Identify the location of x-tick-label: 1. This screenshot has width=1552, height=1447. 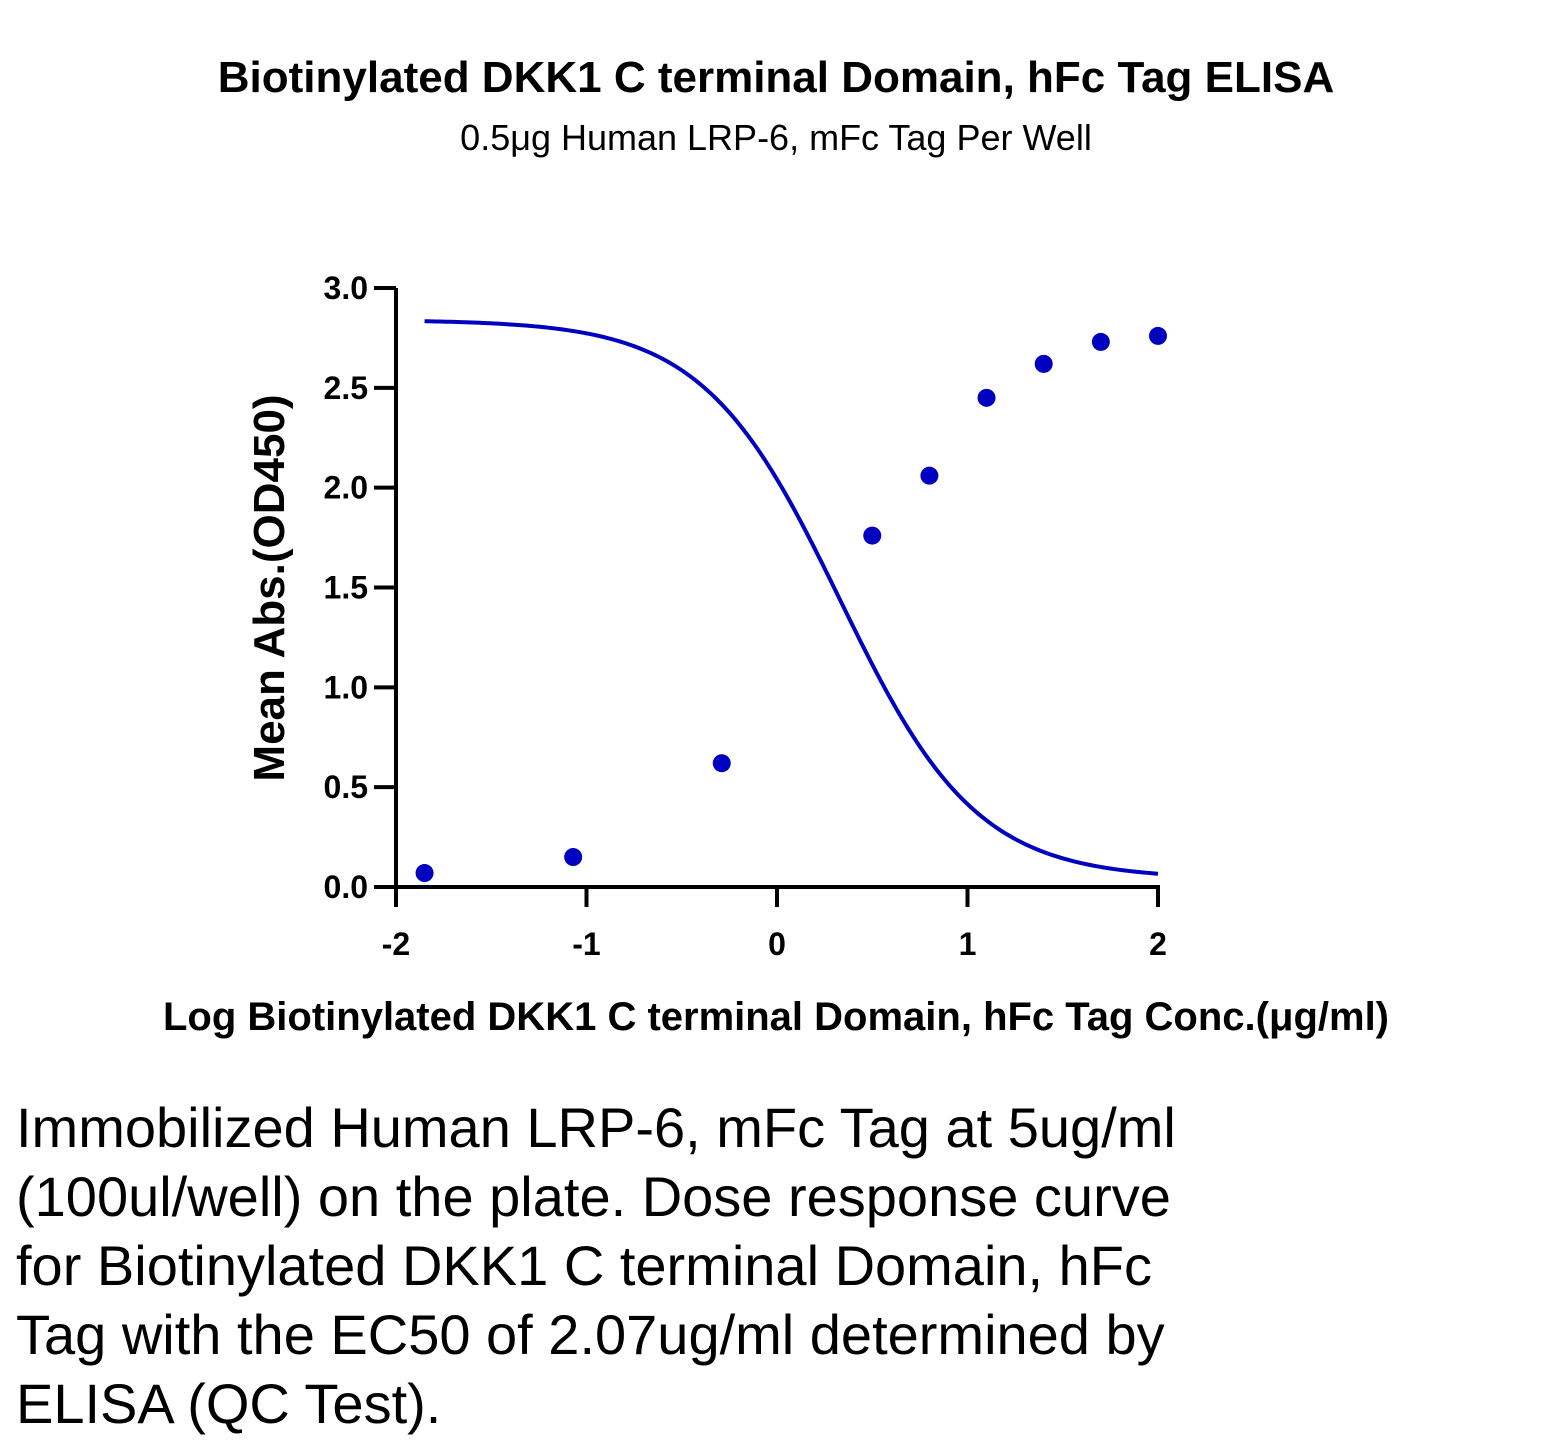
(968, 944).